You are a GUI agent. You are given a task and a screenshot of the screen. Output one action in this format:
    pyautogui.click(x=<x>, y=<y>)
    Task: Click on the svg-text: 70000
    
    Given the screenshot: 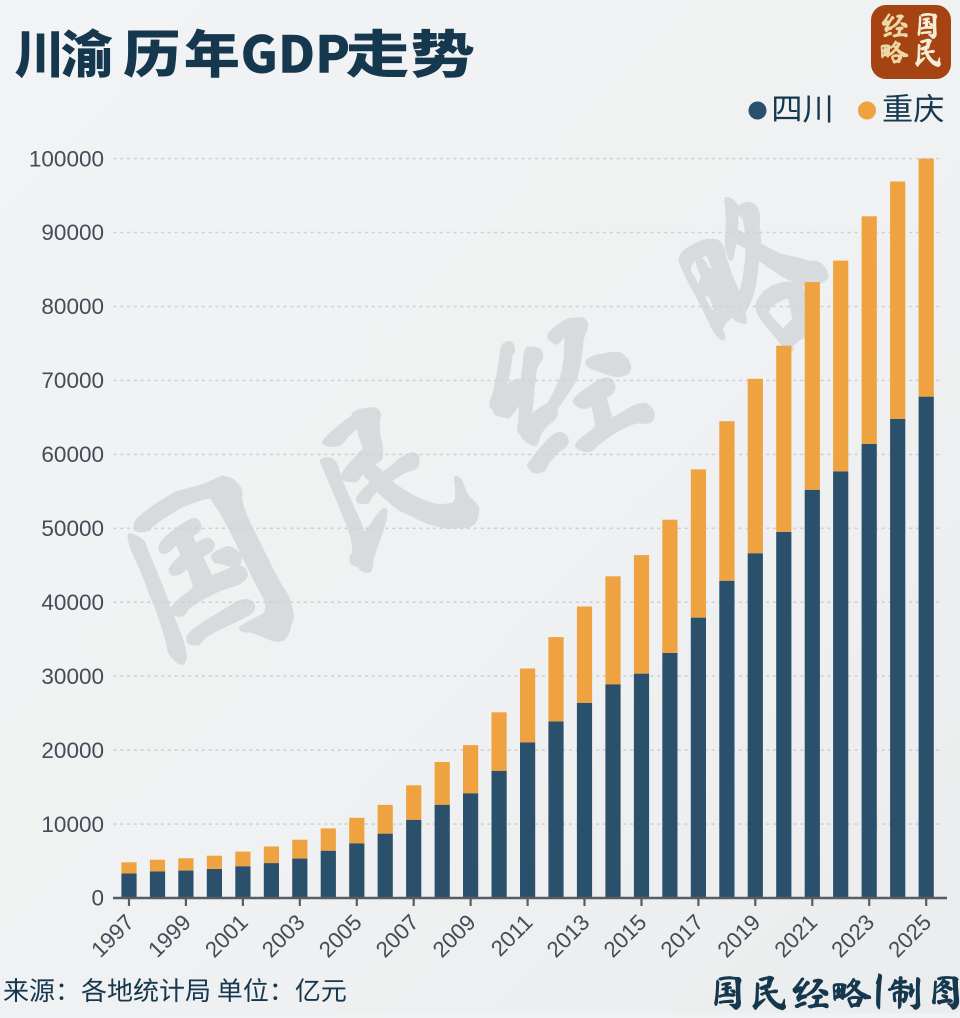 What is the action you would take?
    pyautogui.click(x=72, y=380)
    